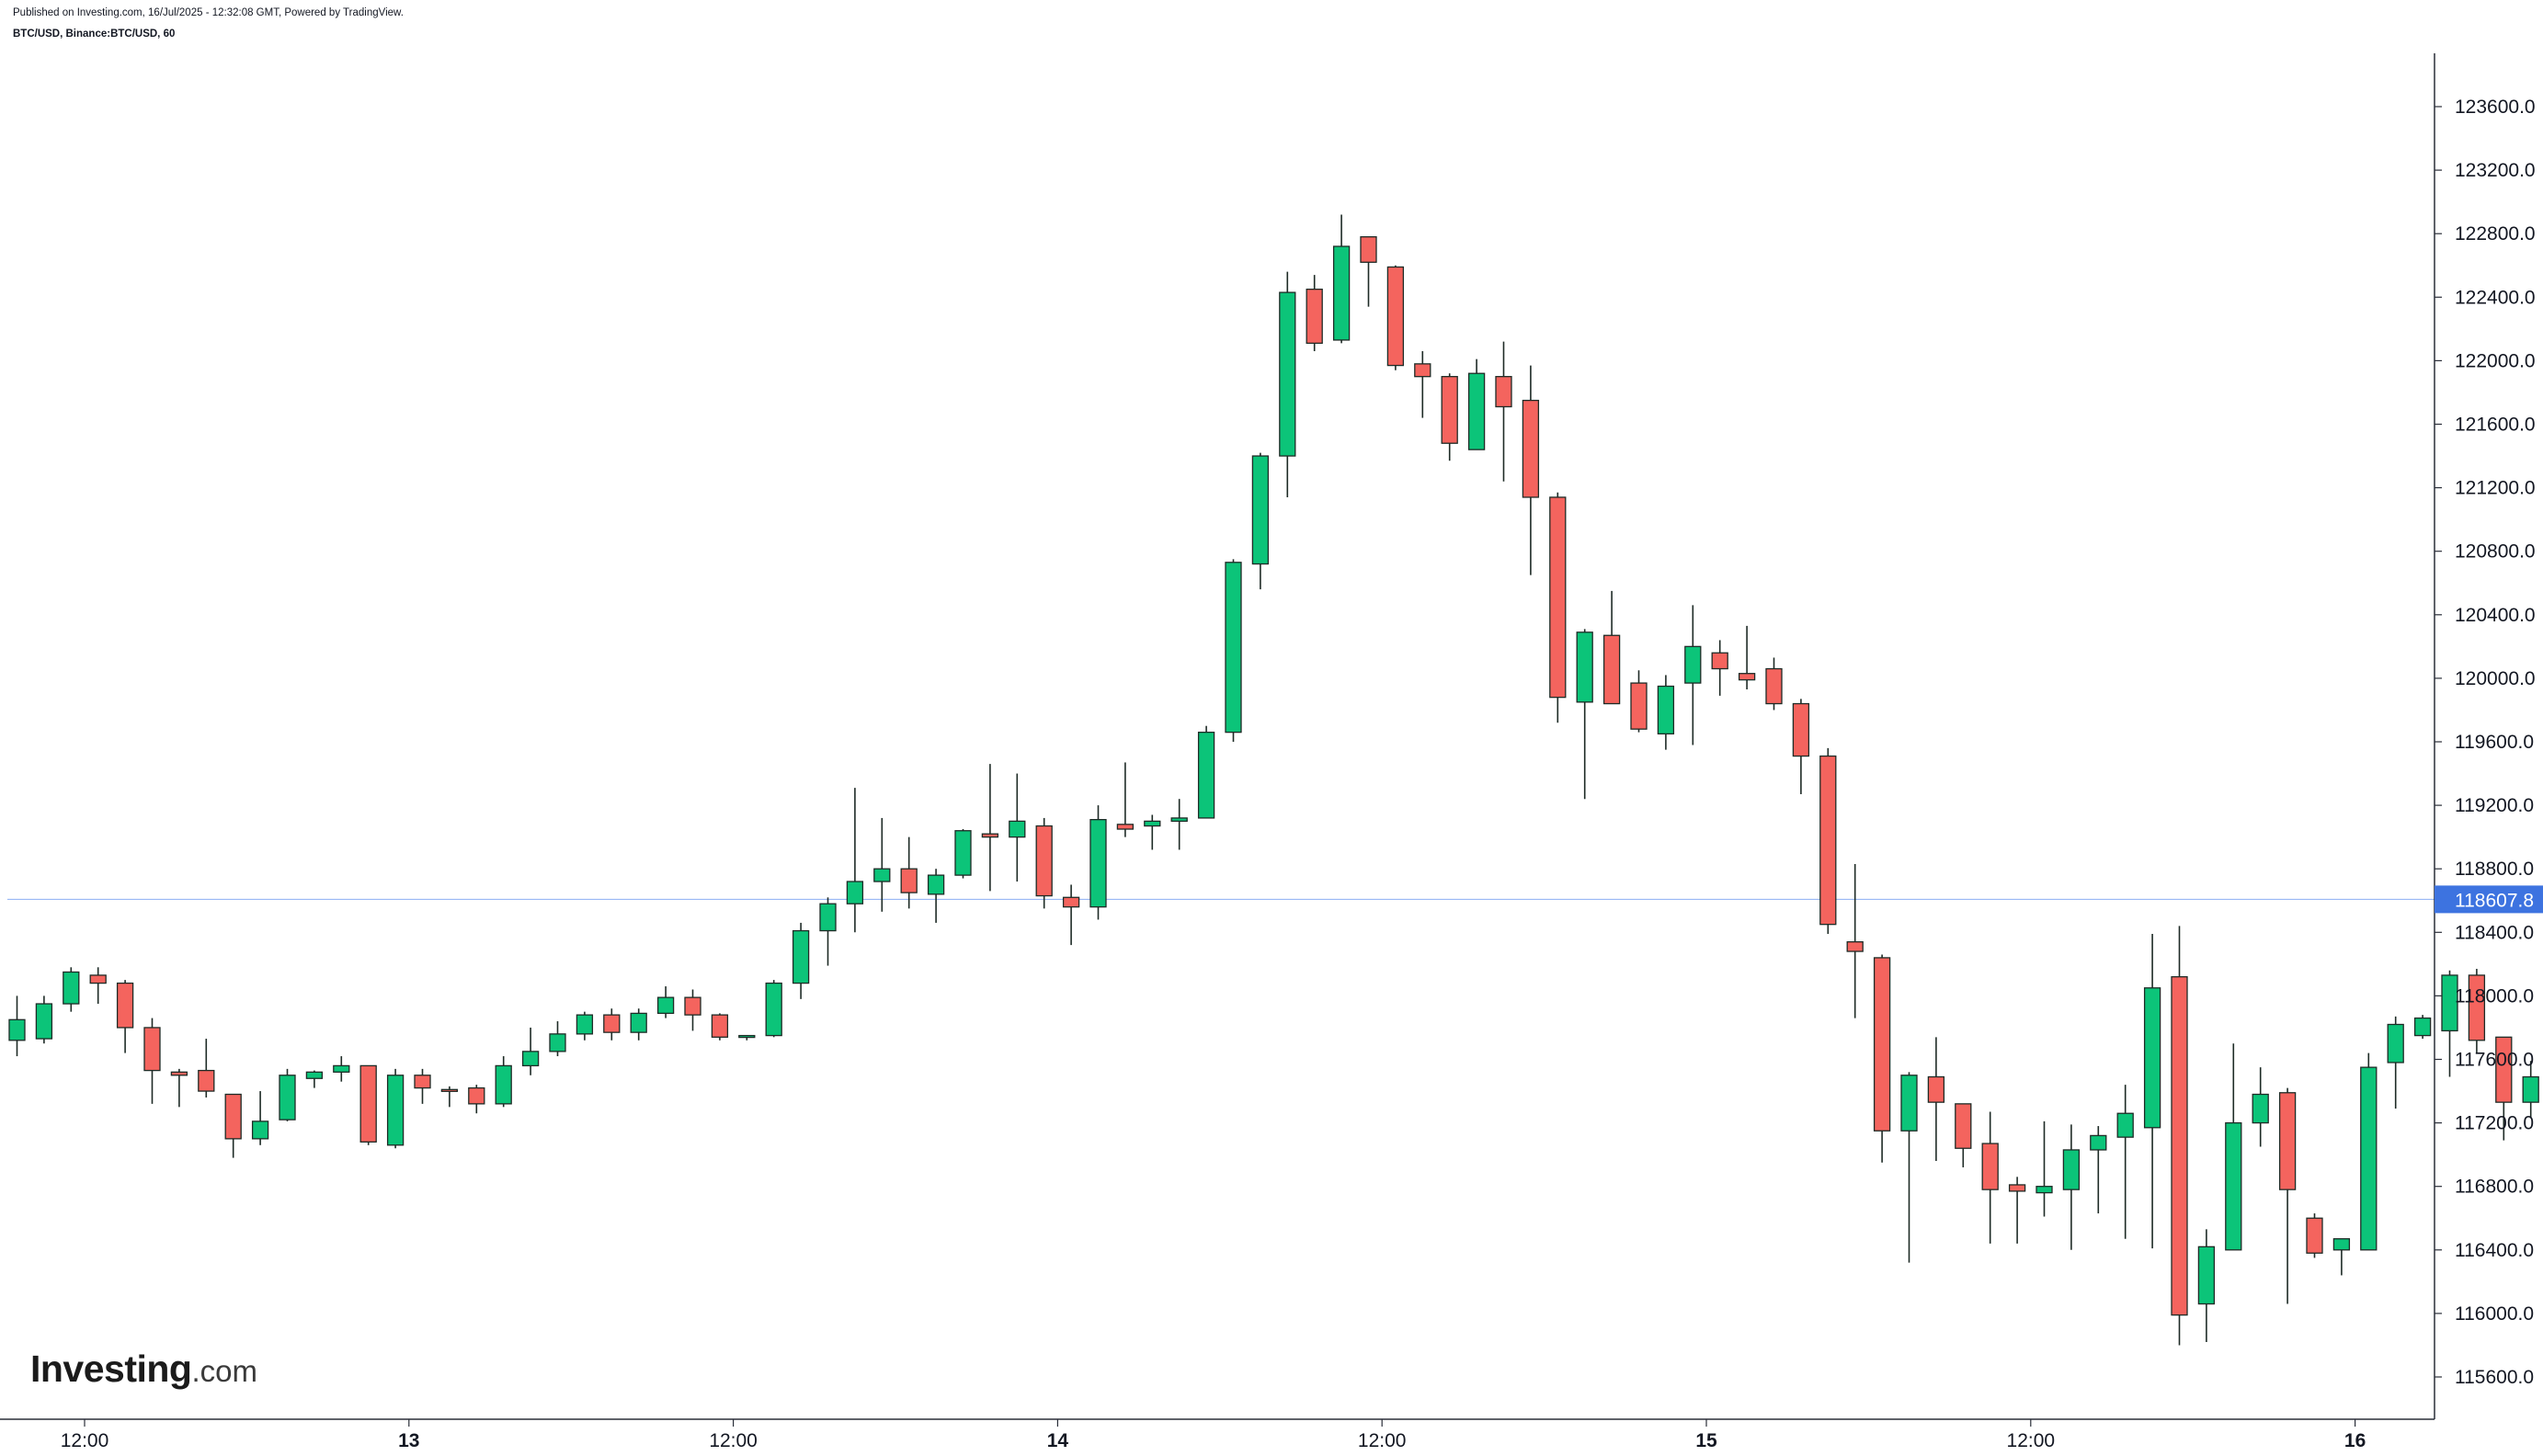  I want to click on price-tick-label: 116000.0, so click(2495, 1314).